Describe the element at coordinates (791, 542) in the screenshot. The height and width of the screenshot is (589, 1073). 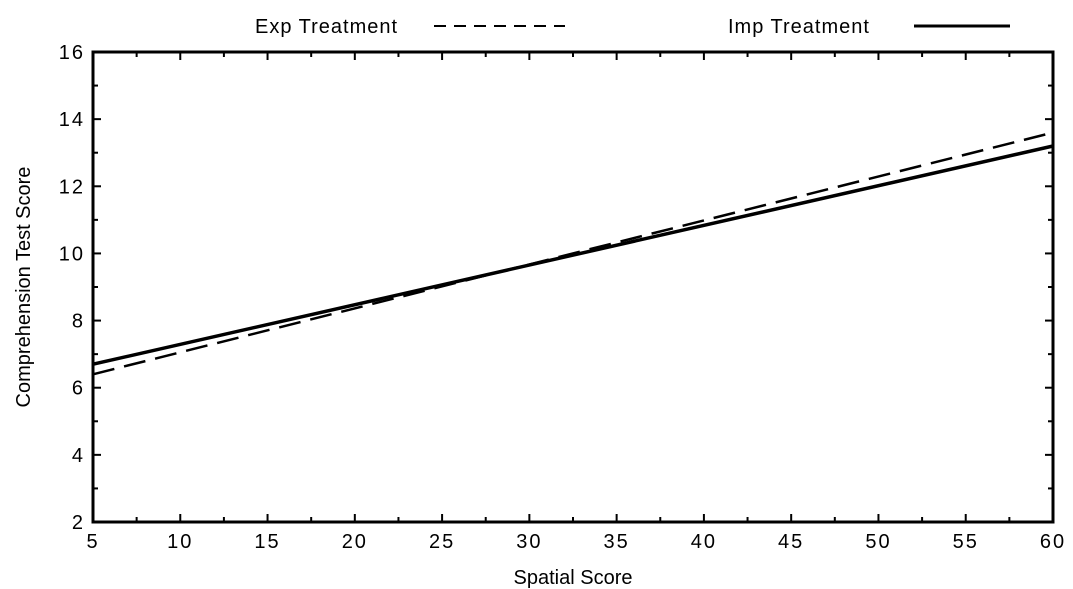
I see `x-tick-label: 45` at that location.